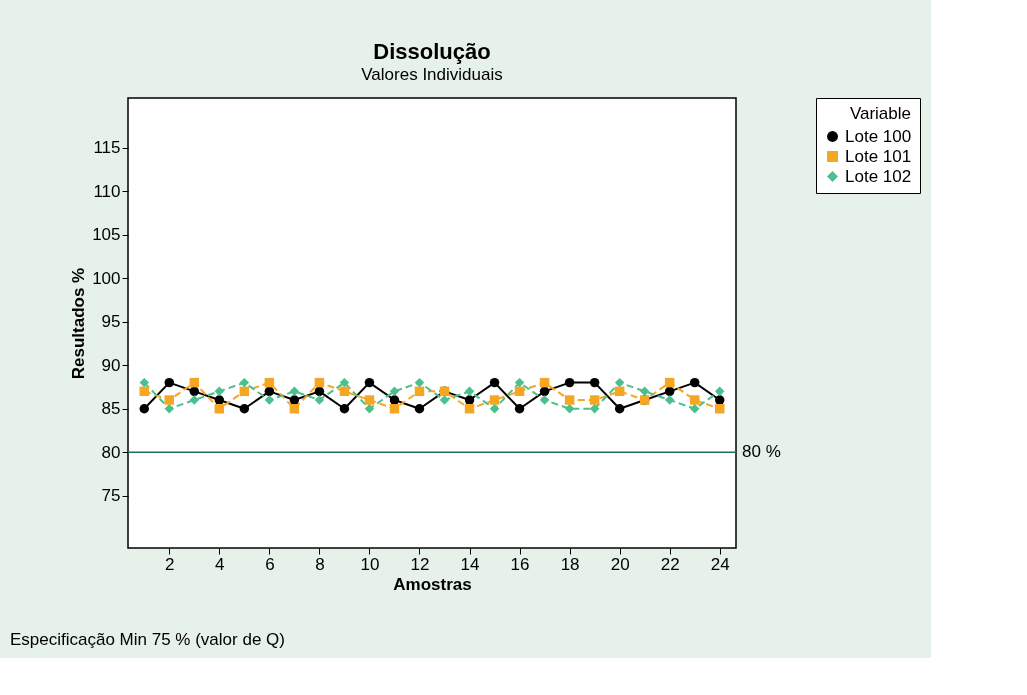 The width and height of the screenshot is (1027, 695). I want to click on chart-subtitle: Valores Individuais, so click(432, 74).